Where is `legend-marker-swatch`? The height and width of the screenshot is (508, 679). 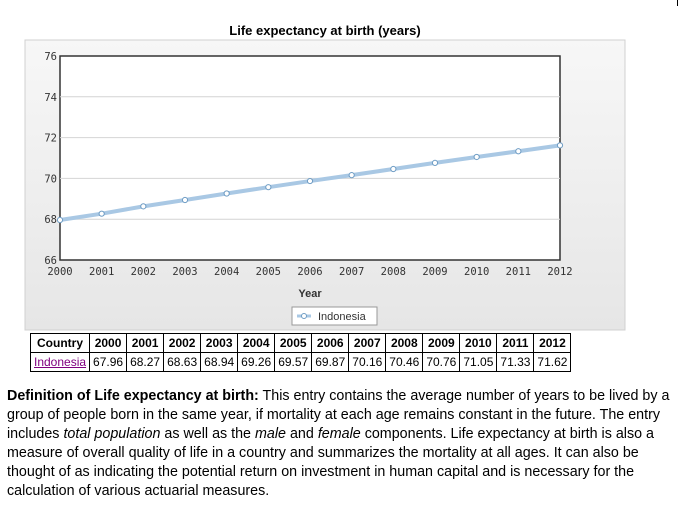 legend-marker-swatch is located at coordinates (304, 316).